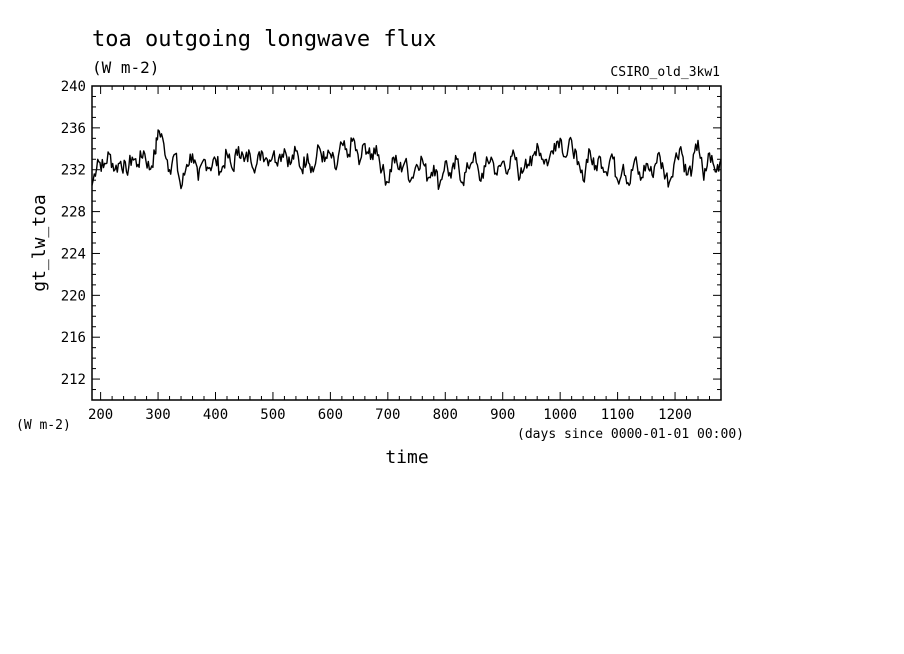  Describe the element at coordinates (675, 415) in the screenshot. I see `x-tick-label: 1200` at that location.